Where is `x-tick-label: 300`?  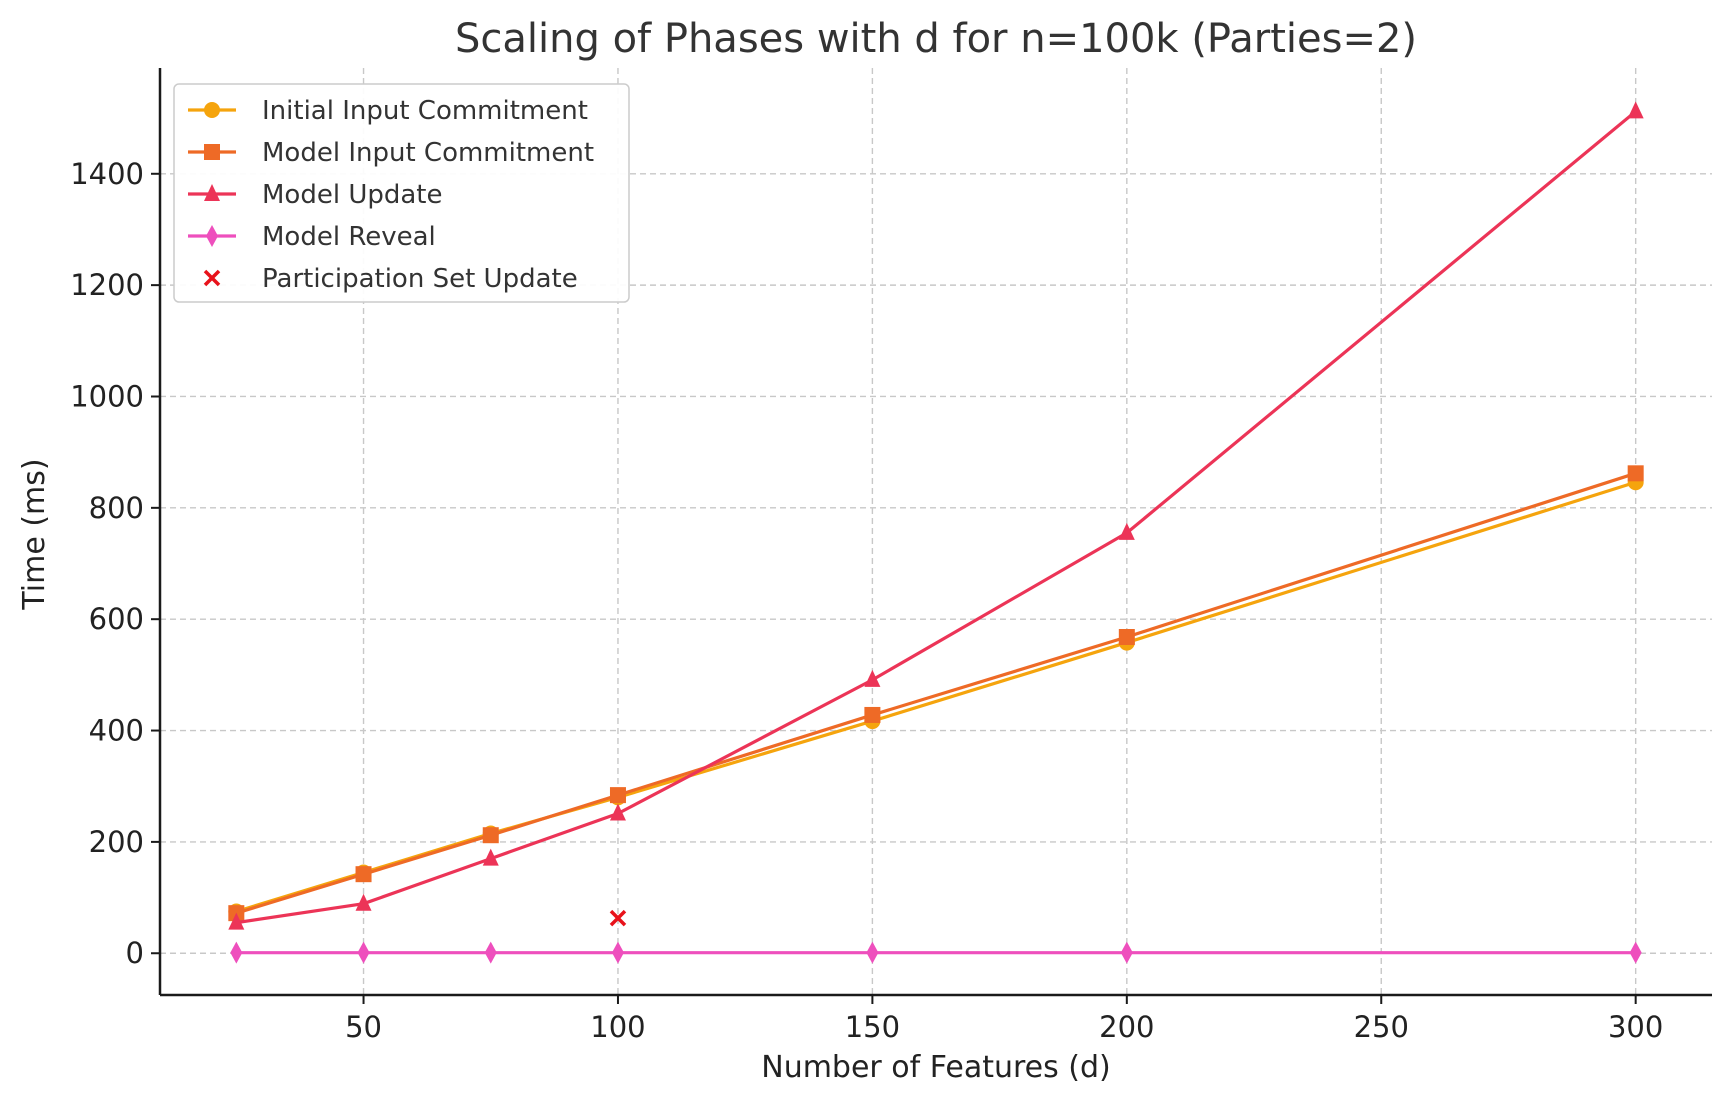 x-tick-label: 300 is located at coordinates (1635, 1027).